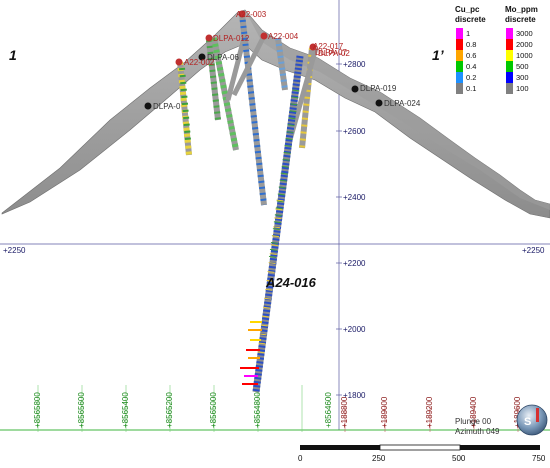 The image size is (550, 468). What do you see at coordinates (429, 412) in the screenshot?
I see `easting-label: +189200` at bounding box center [429, 412].